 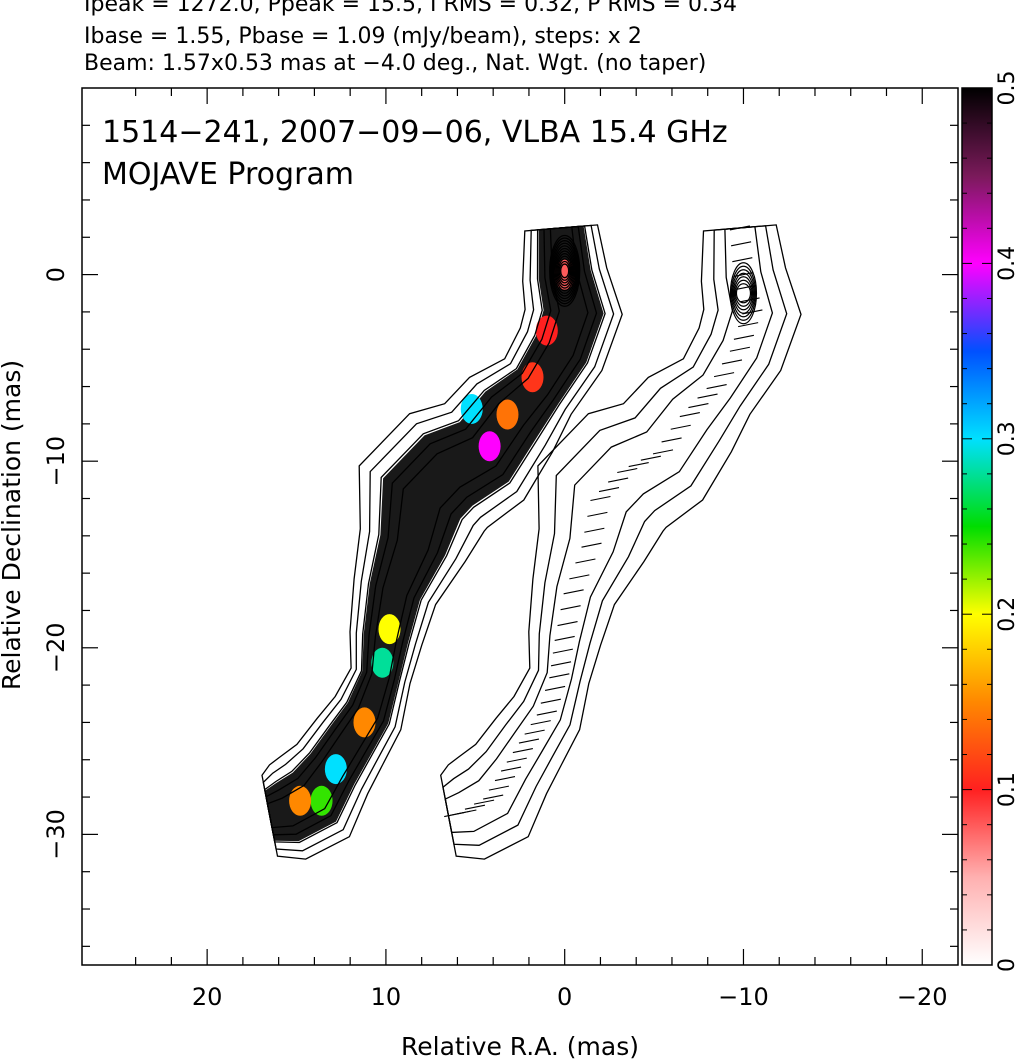 I want to click on colorbar-tick-label: 0.2, so click(x=1007, y=614).